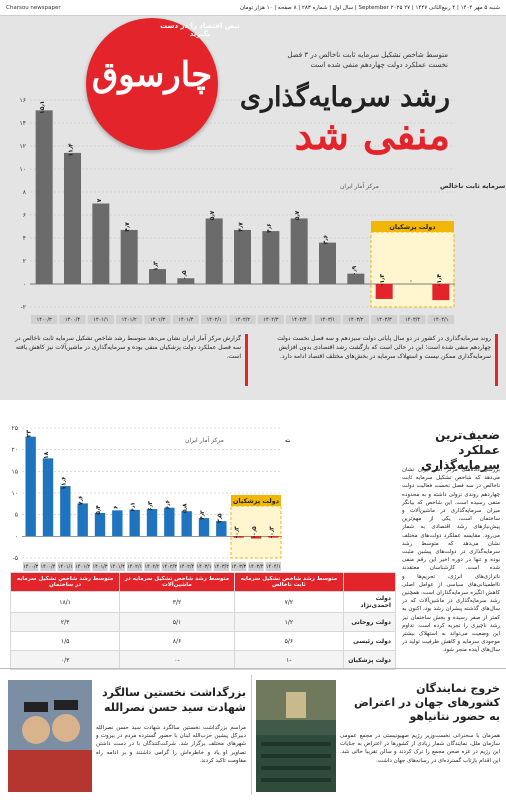 The width and height of the screenshot is (506, 800). Describe the element at coordinates (287, 439) in the screenshot. I see `chart-title: رشد تشکیل سرمایه در ماشین‌آلات` at that location.